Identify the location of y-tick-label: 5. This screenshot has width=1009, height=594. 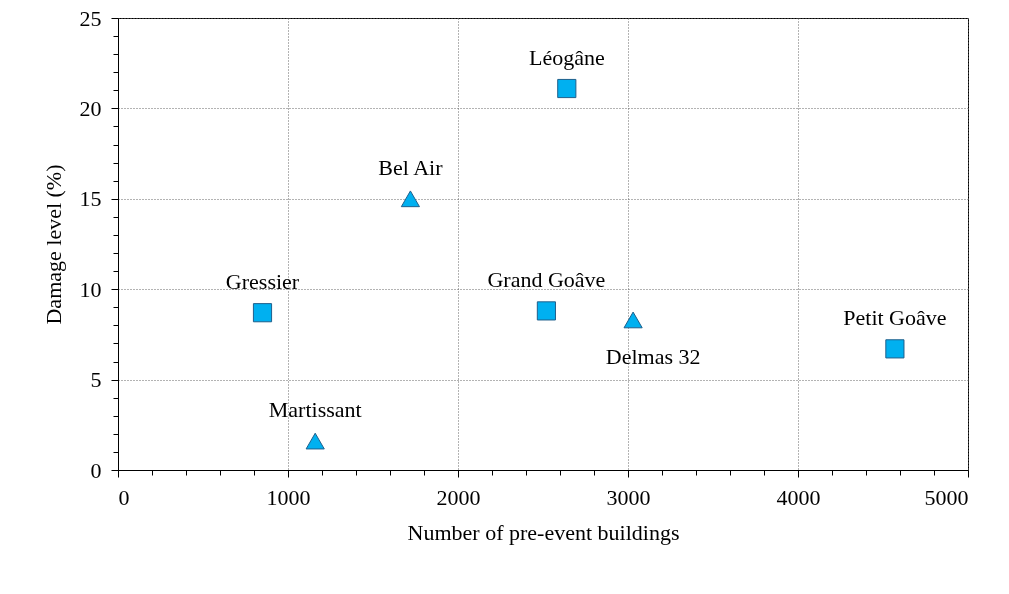
(96, 380).